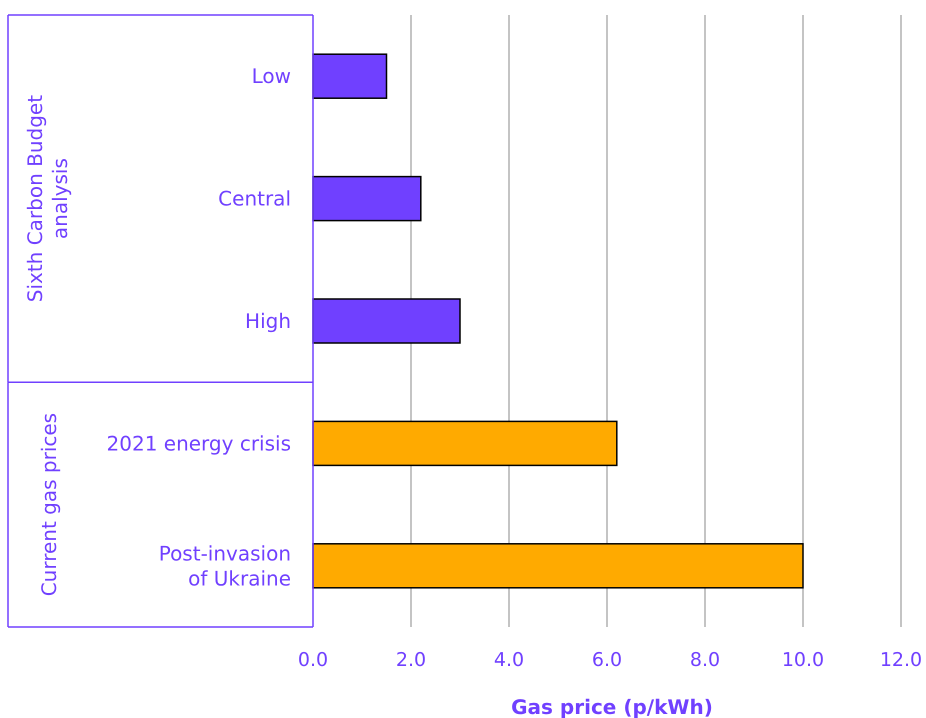 Image resolution: width=926 pixels, height=718 pixels. I want to click on x-tick-label: 10.0, so click(803, 660).